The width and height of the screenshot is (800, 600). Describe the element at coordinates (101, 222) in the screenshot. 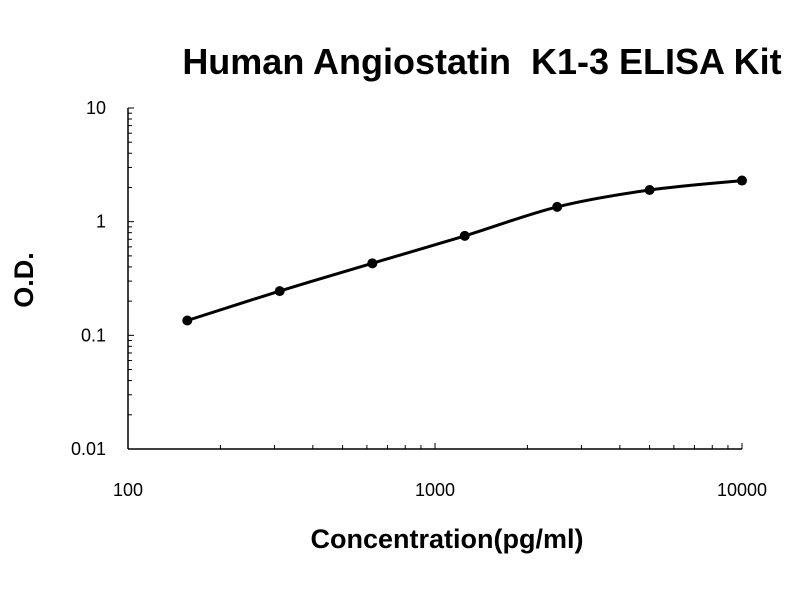

I see `y-tick-label: 1` at that location.